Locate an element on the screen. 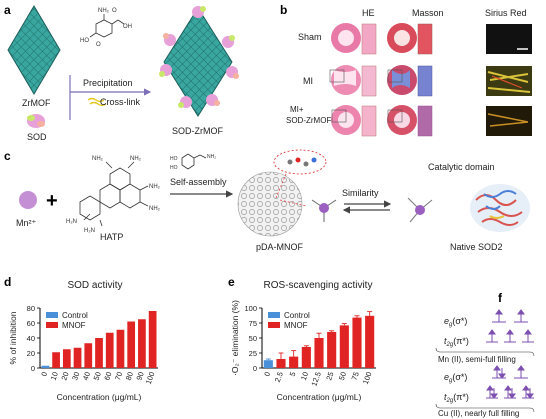 The width and height of the screenshot is (546, 419). panel-c-letter: c is located at coordinates (7, 156).